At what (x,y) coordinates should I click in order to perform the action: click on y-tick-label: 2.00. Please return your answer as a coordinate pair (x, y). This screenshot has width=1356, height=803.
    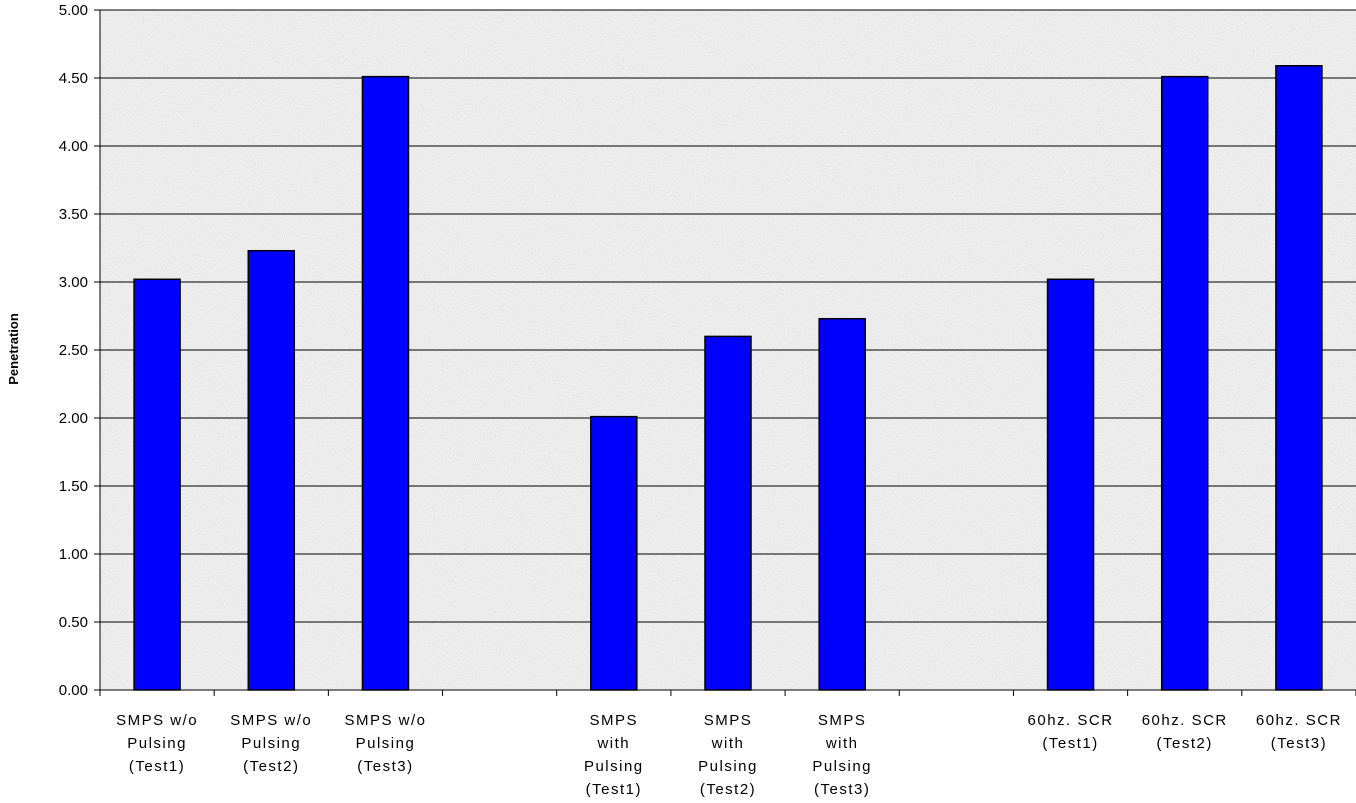
    Looking at the image, I should click on (73, 418).